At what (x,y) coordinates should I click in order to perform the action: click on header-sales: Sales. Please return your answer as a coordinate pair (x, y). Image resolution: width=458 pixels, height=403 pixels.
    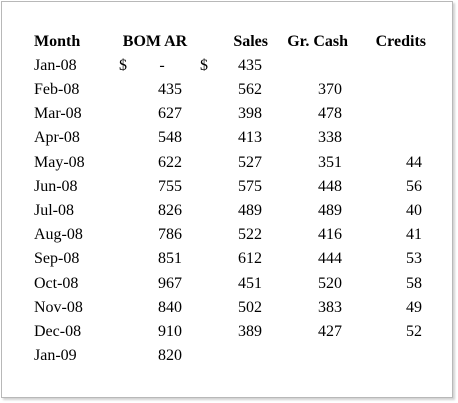
    Looking at the image, I should click on (250, 41).